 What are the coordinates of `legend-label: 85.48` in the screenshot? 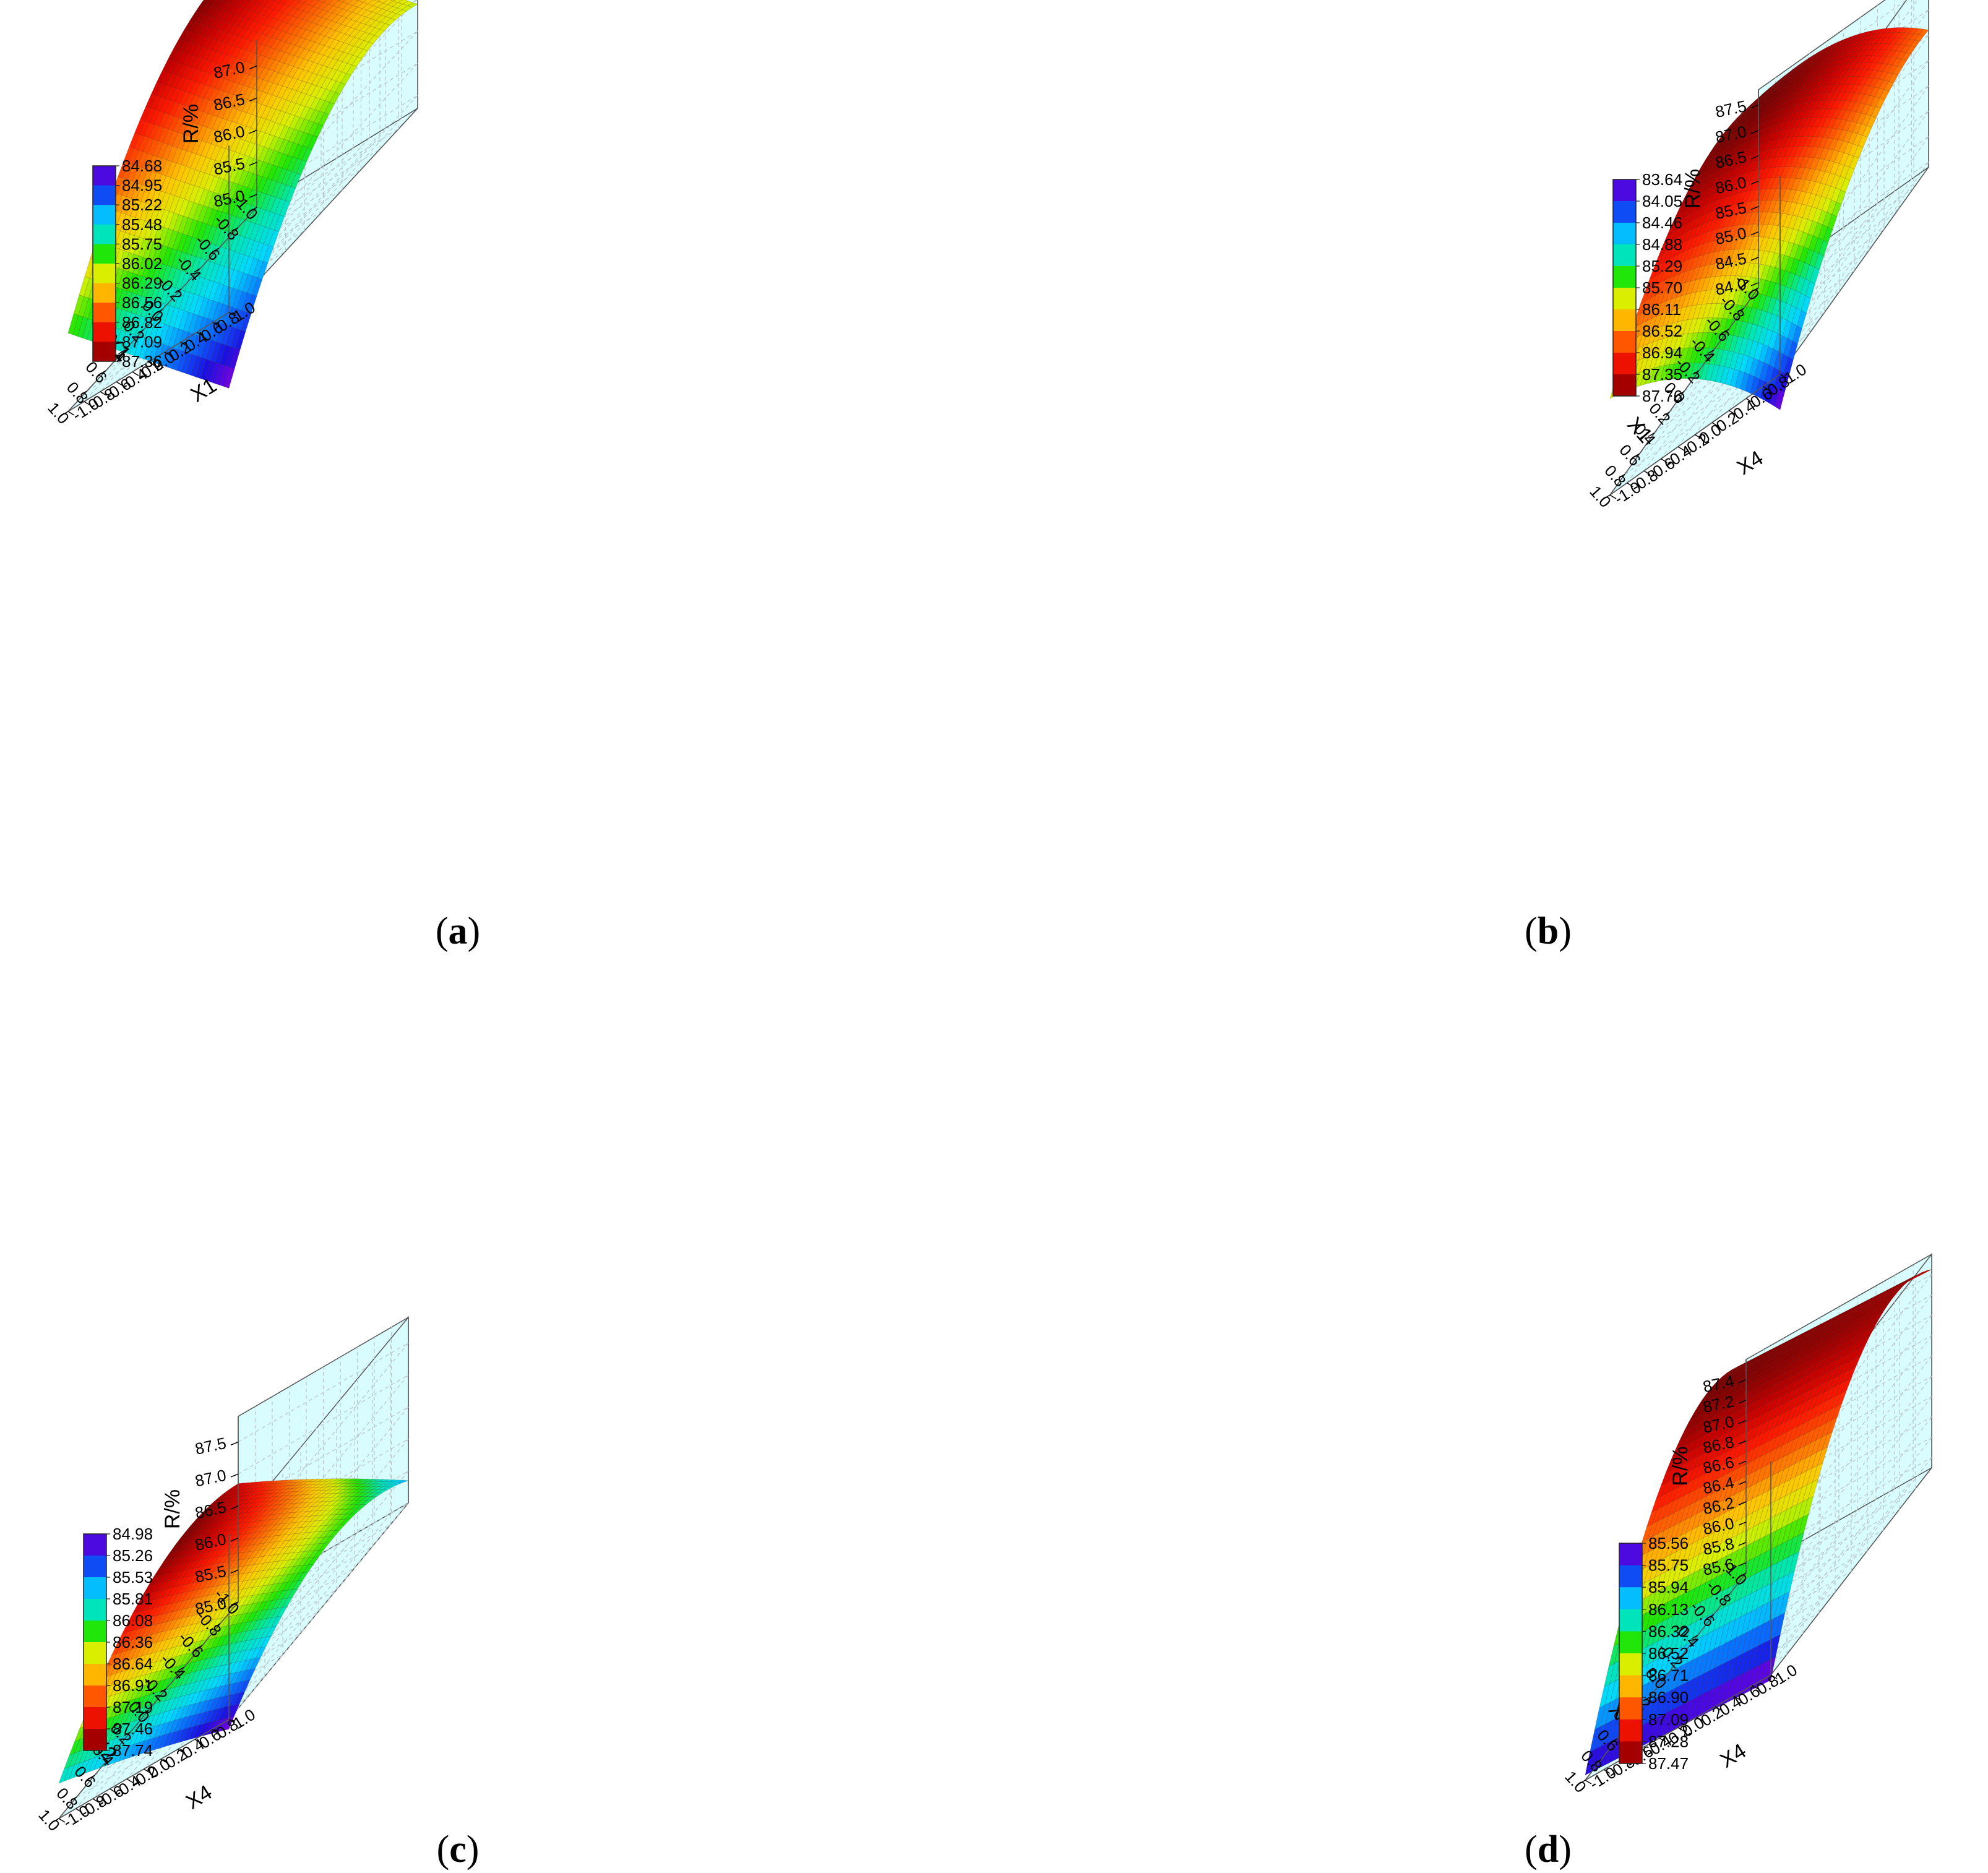 It's located at (142, 225).